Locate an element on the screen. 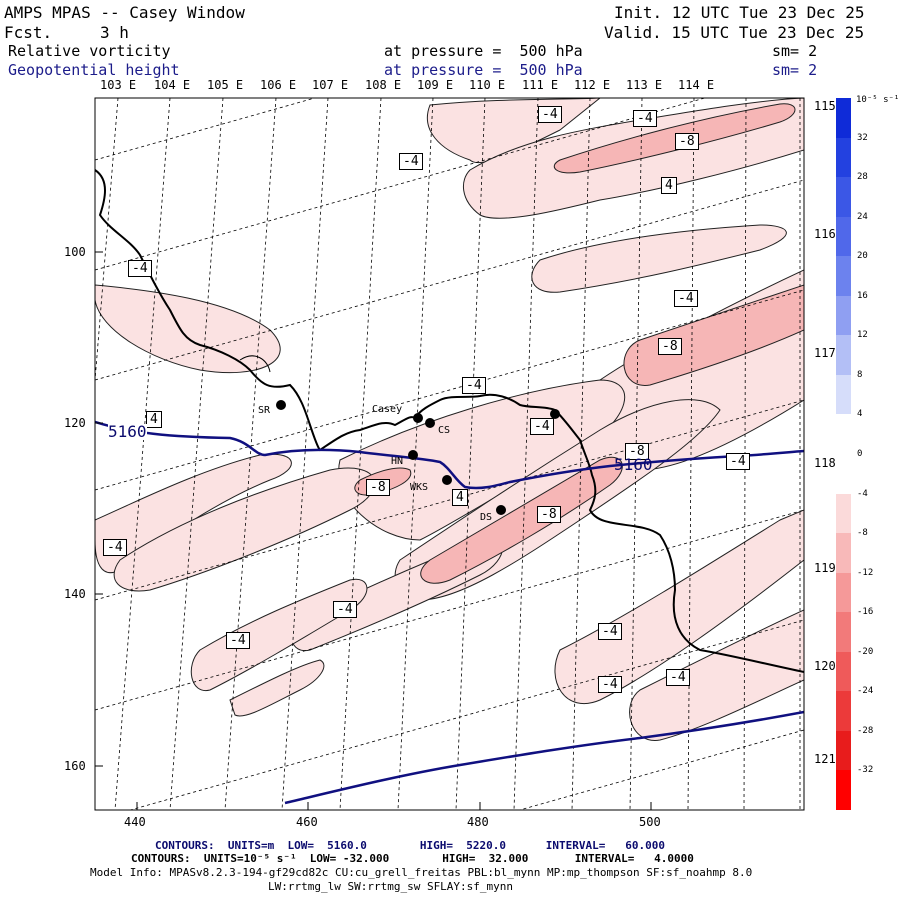  field1-level: at pressure = 500 hPa is located at coordinates (483, 51).